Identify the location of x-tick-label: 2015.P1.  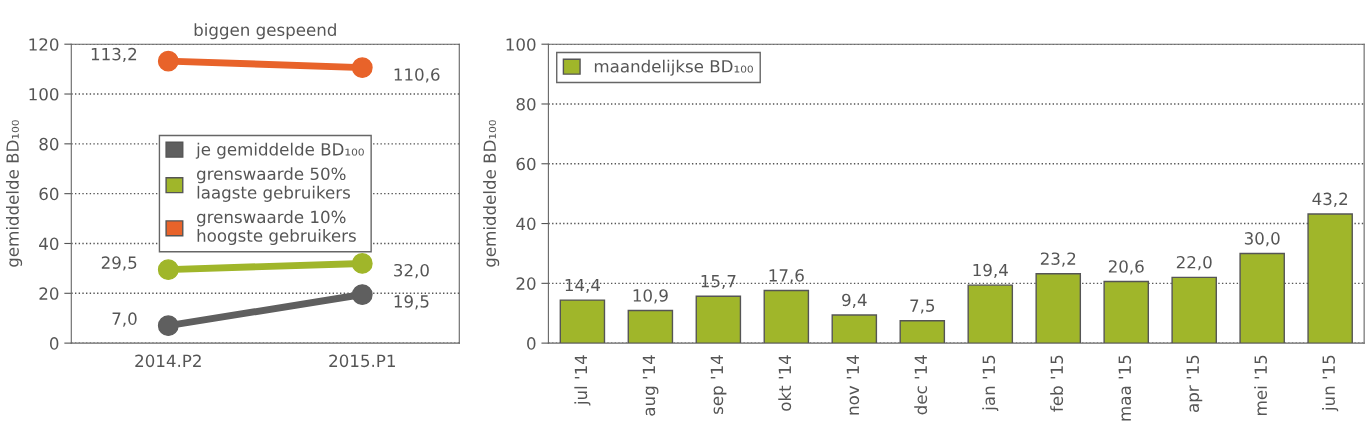
(362, 361).